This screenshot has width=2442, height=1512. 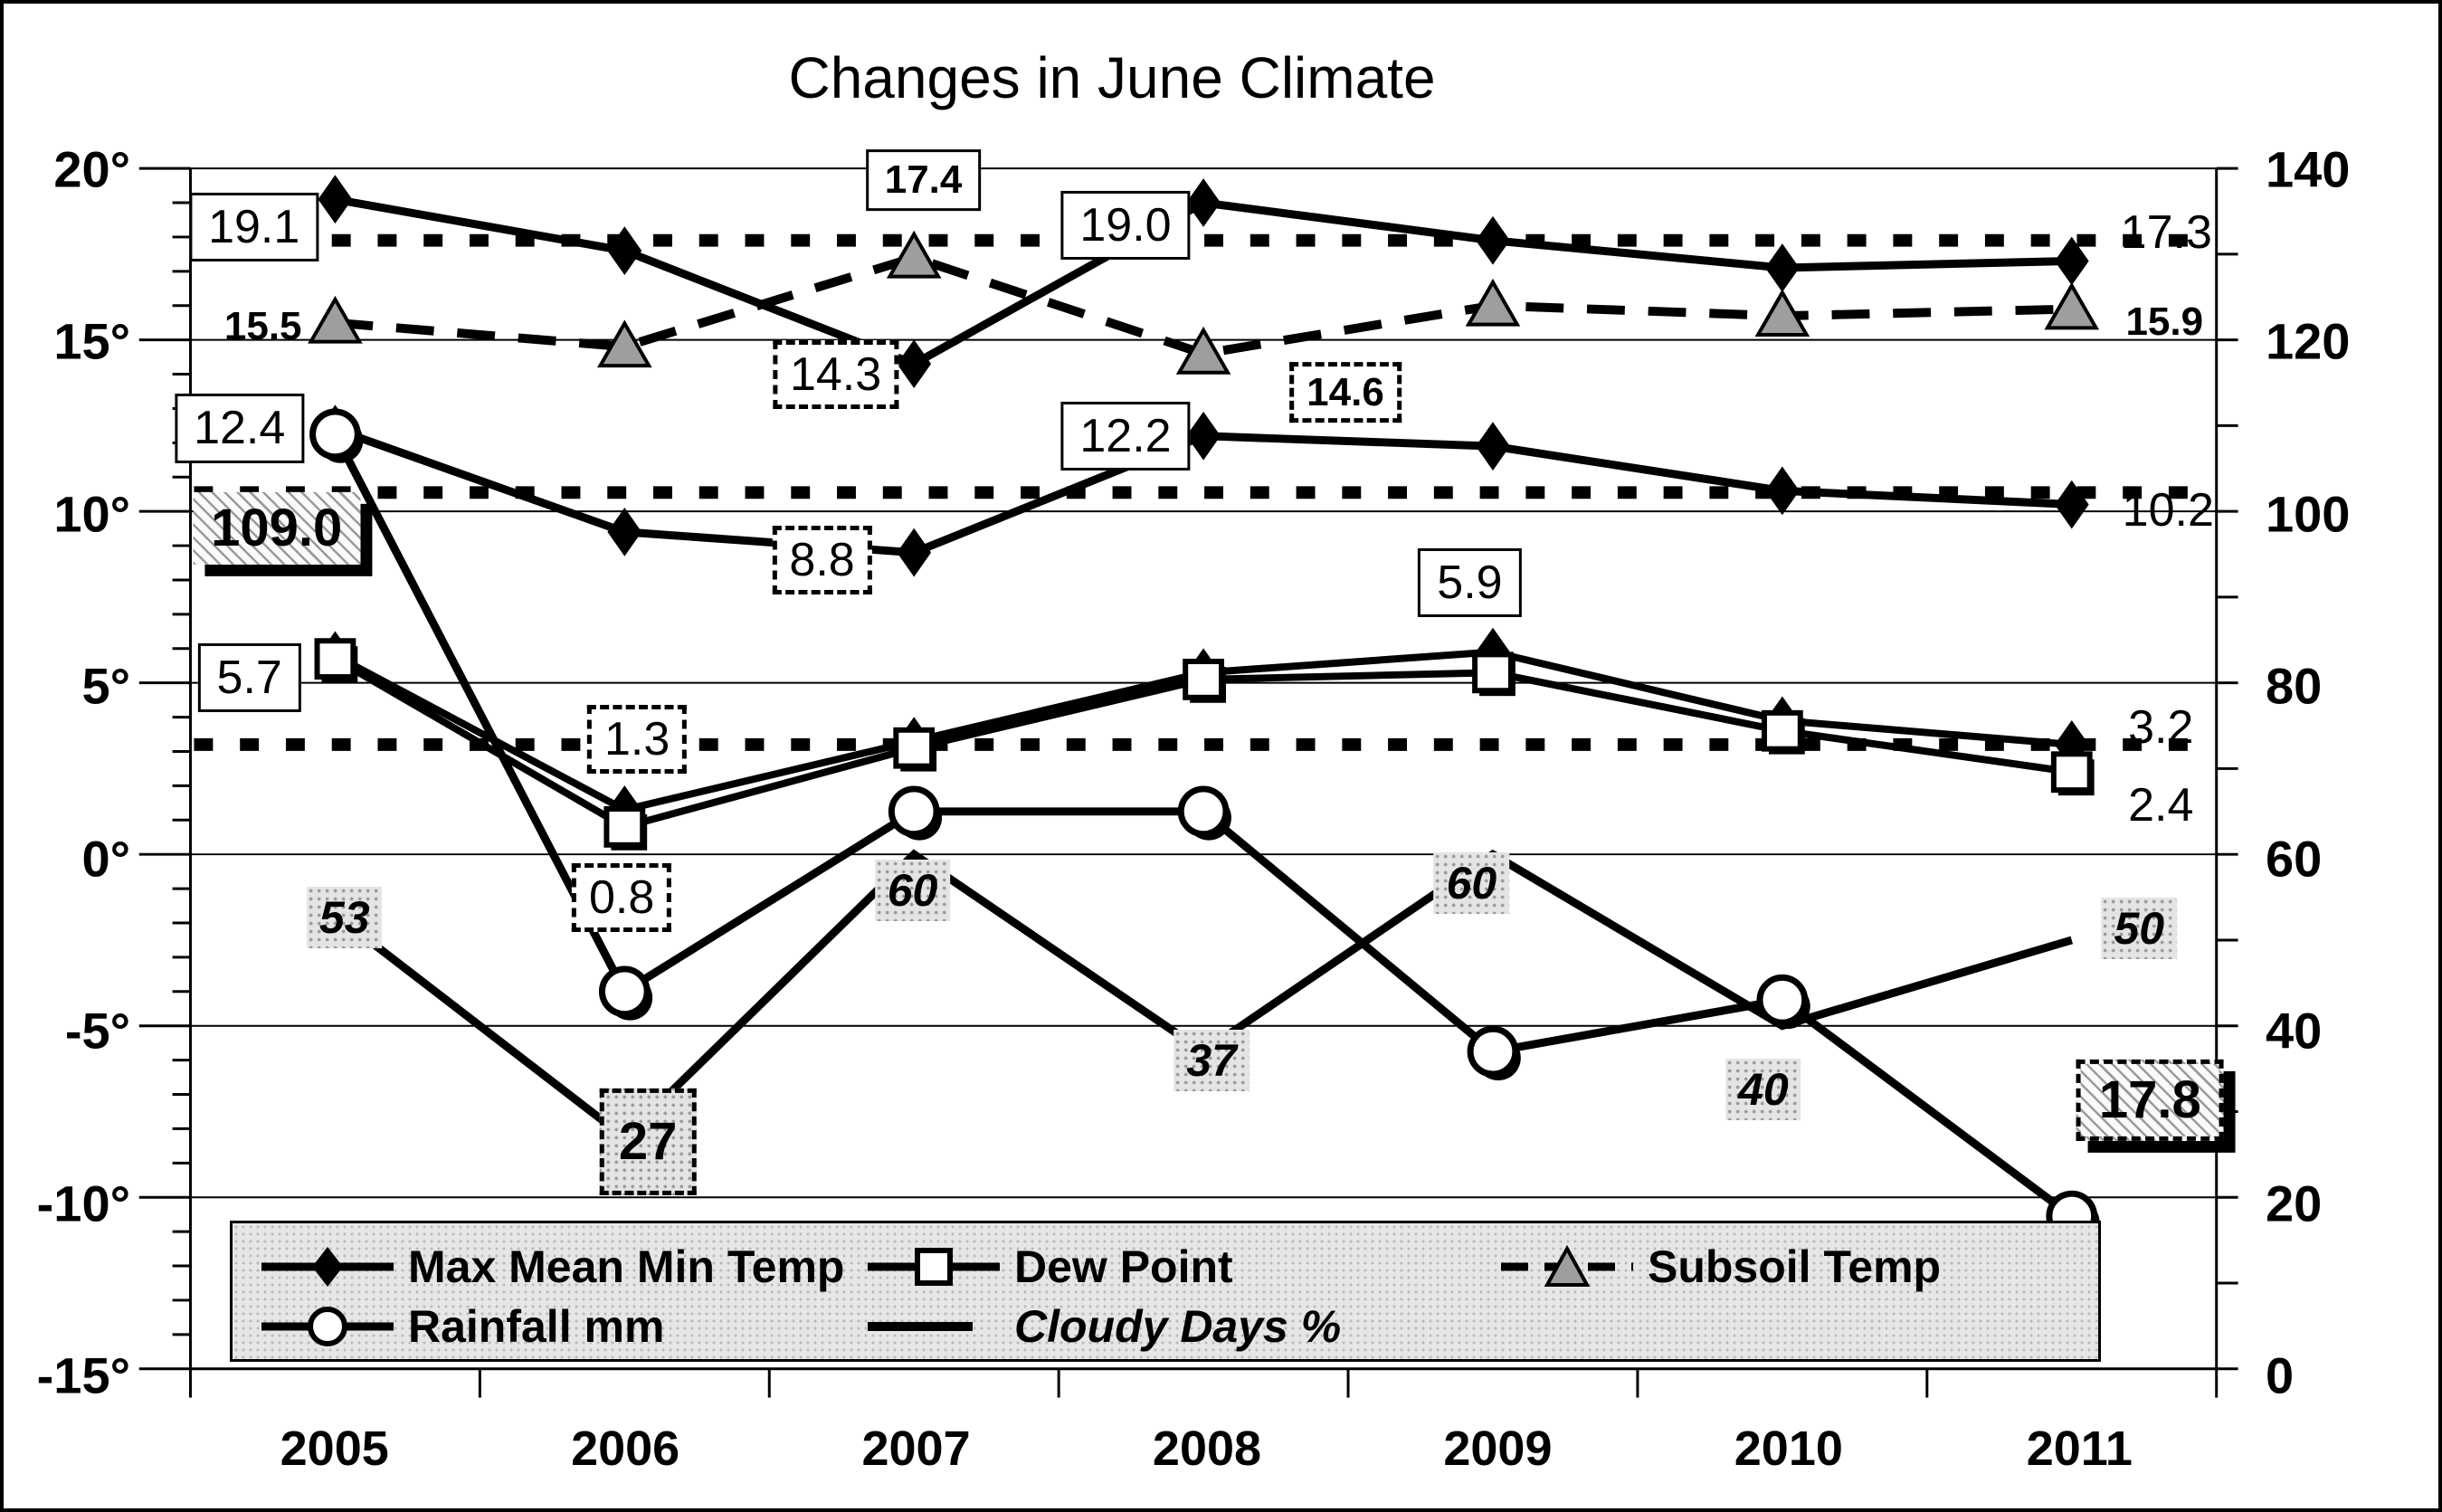 I want to click on legend-label: Cloudy Days %, so click(x=1178, y=1327).